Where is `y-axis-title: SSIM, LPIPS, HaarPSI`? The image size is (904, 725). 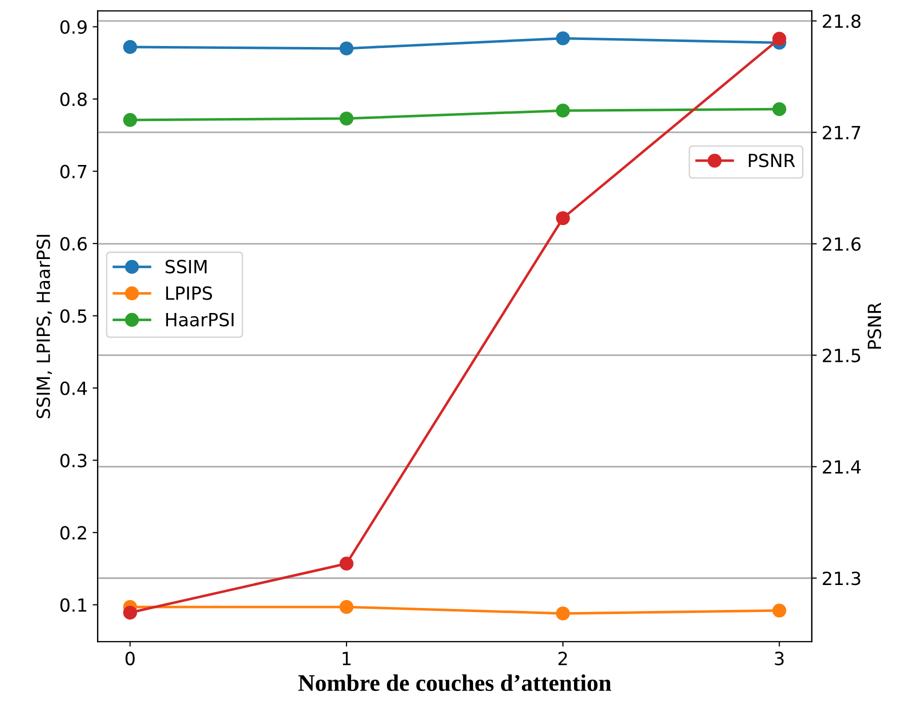 y-axis-title: SSIM, LPIPS, HaarPSI is located at coordinates (44, 326).